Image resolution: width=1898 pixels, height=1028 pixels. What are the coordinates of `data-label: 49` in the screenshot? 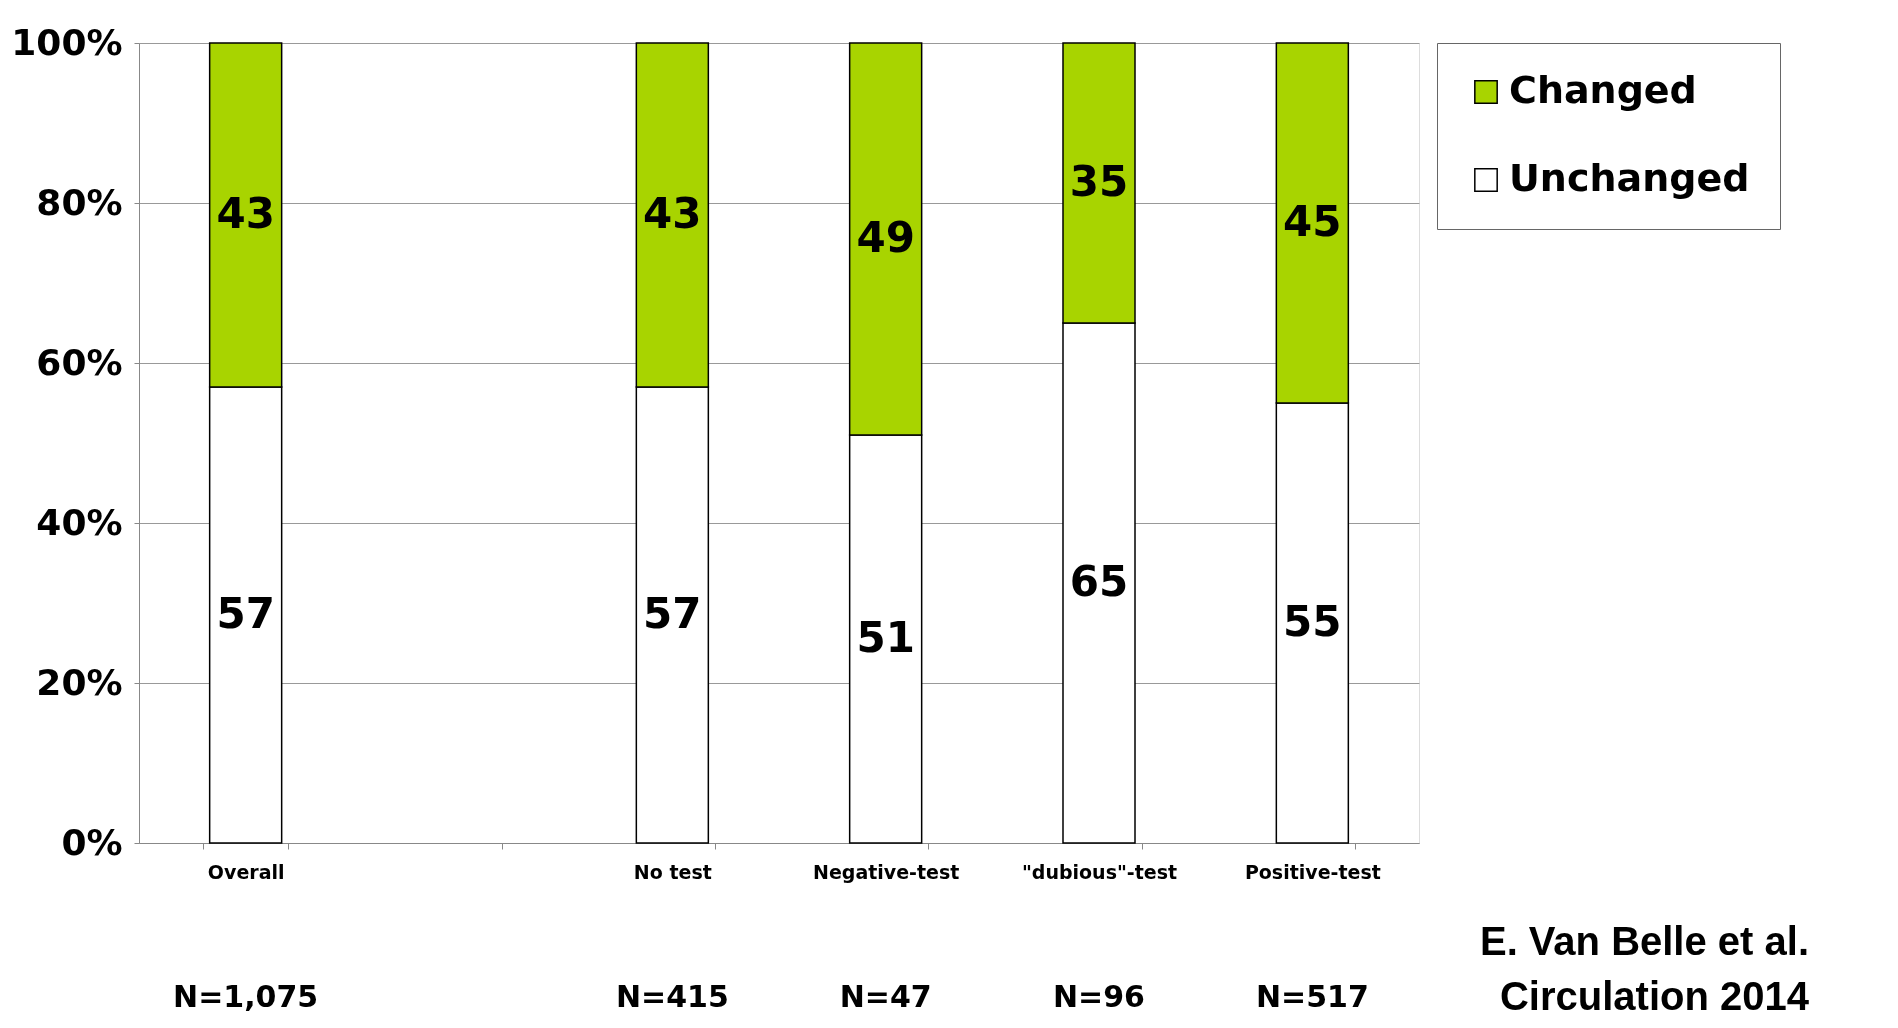 It's located at (885, 237).